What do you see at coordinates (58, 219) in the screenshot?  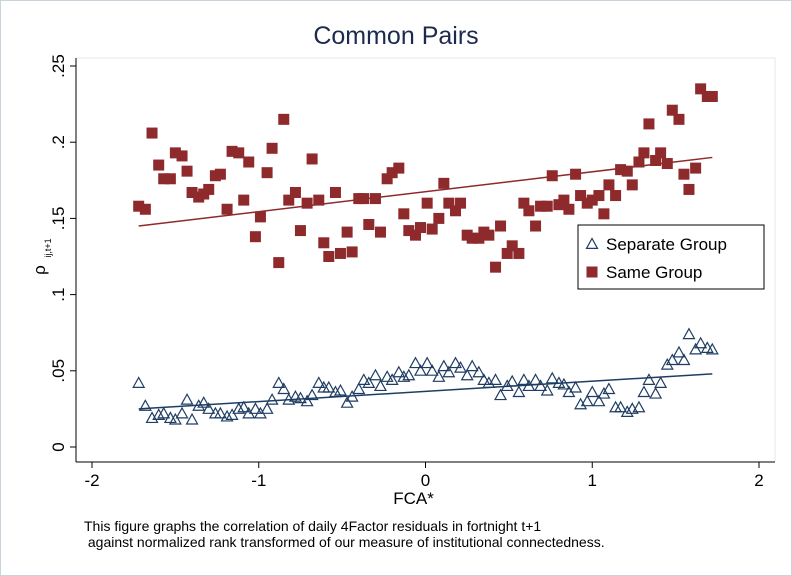 I see `y-tick-label: .15` at bounding box center [58, 219].